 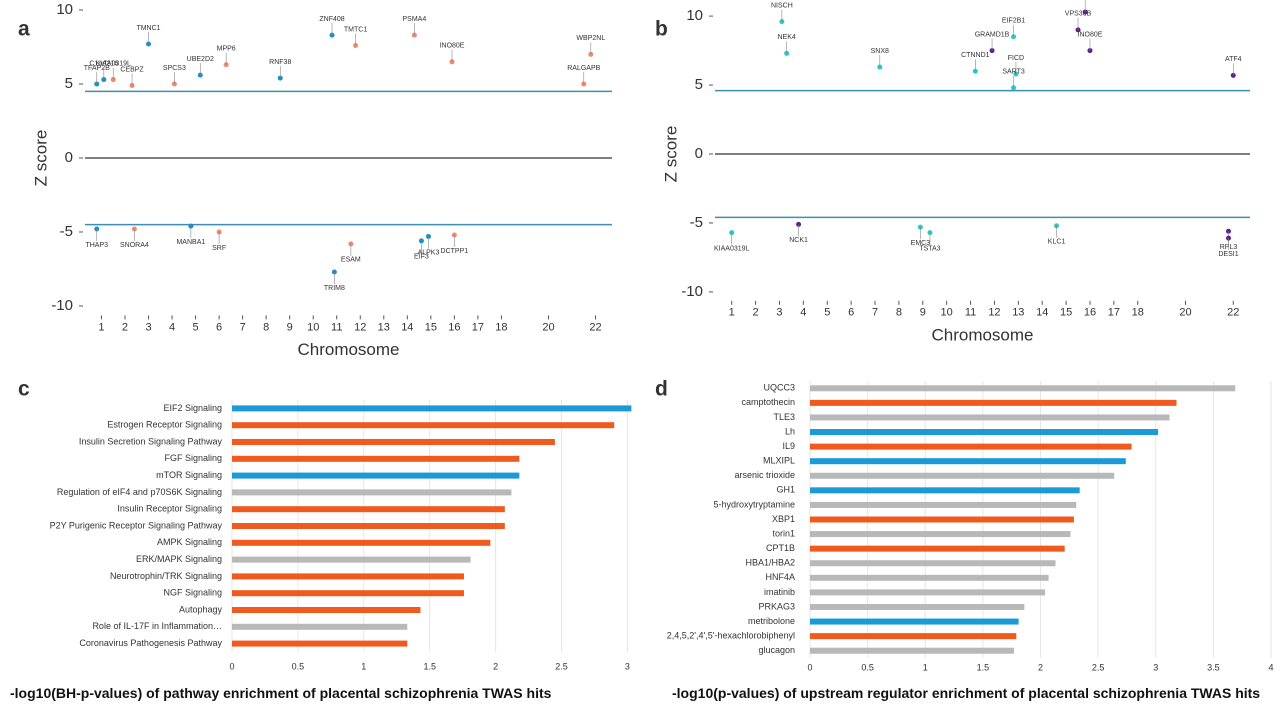 I want to click on category-label: HNF4A, so click(x=780, y=577).